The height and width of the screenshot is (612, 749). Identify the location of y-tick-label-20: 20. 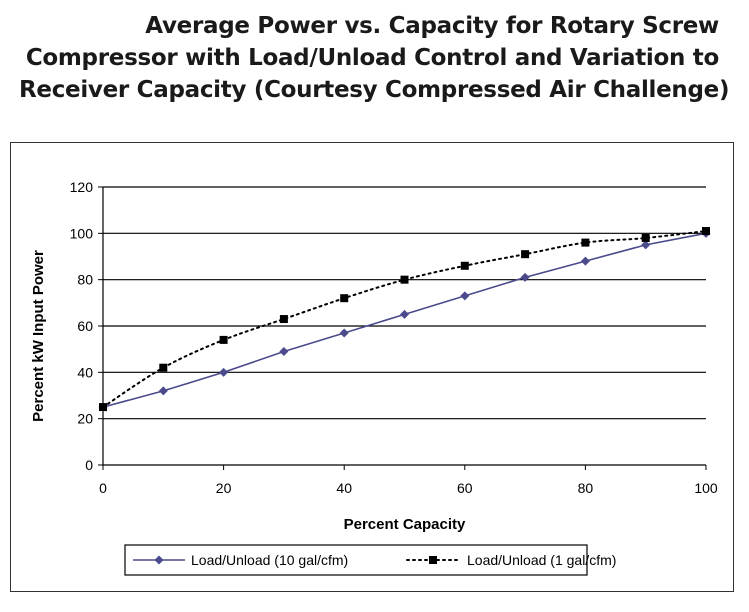
(85, 419).